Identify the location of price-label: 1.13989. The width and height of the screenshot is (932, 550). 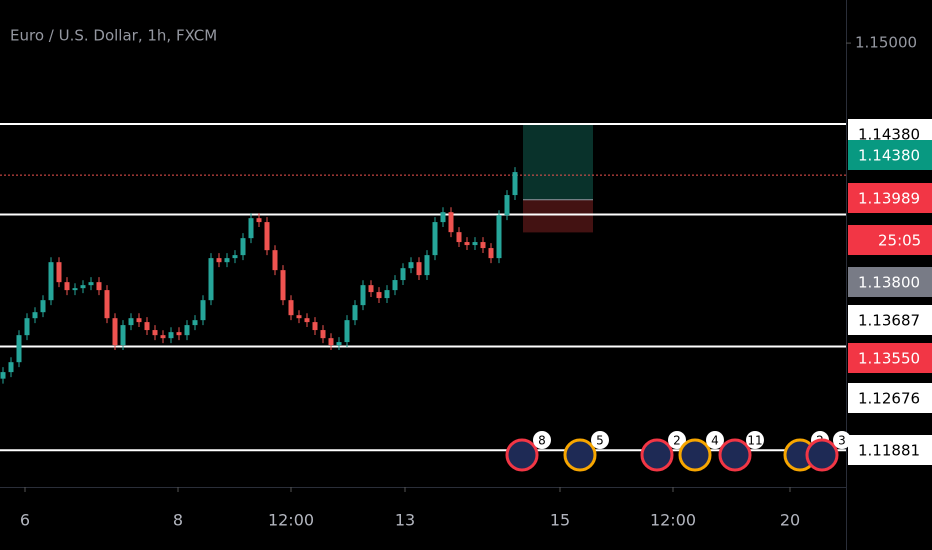
(889, 199).